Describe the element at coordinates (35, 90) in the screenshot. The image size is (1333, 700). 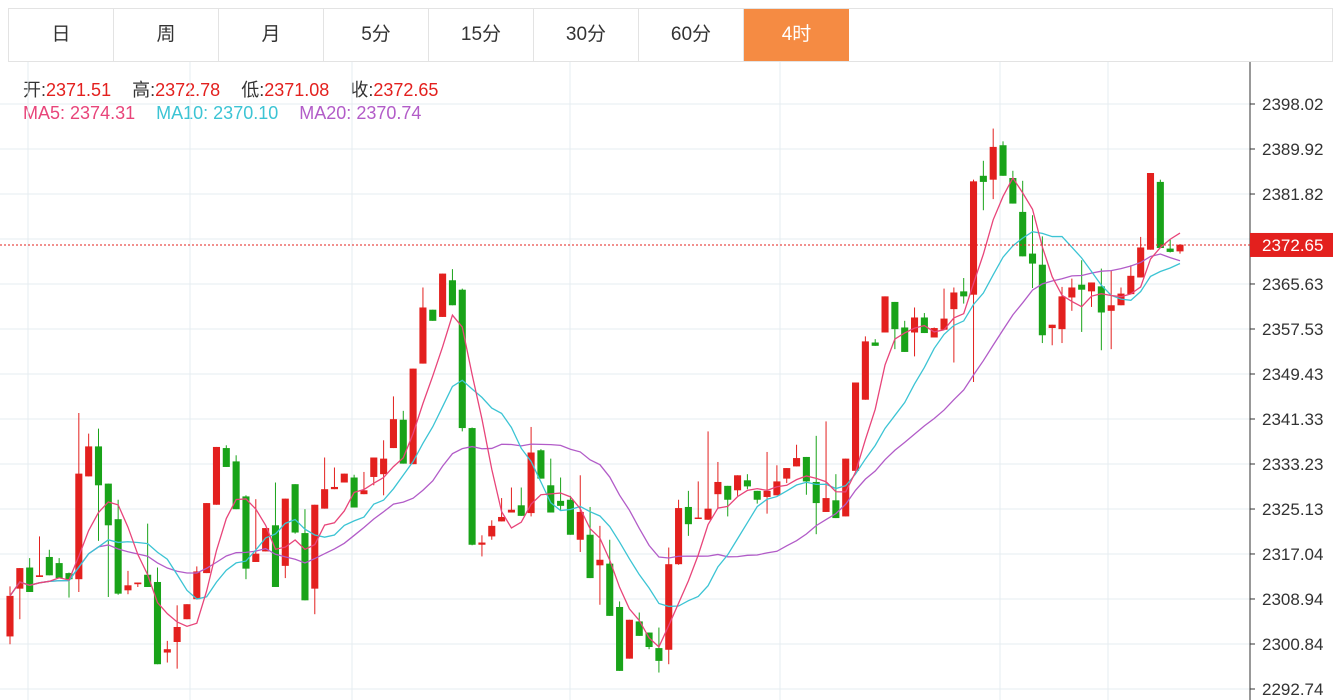
I see `open-label: 开:` at that location.